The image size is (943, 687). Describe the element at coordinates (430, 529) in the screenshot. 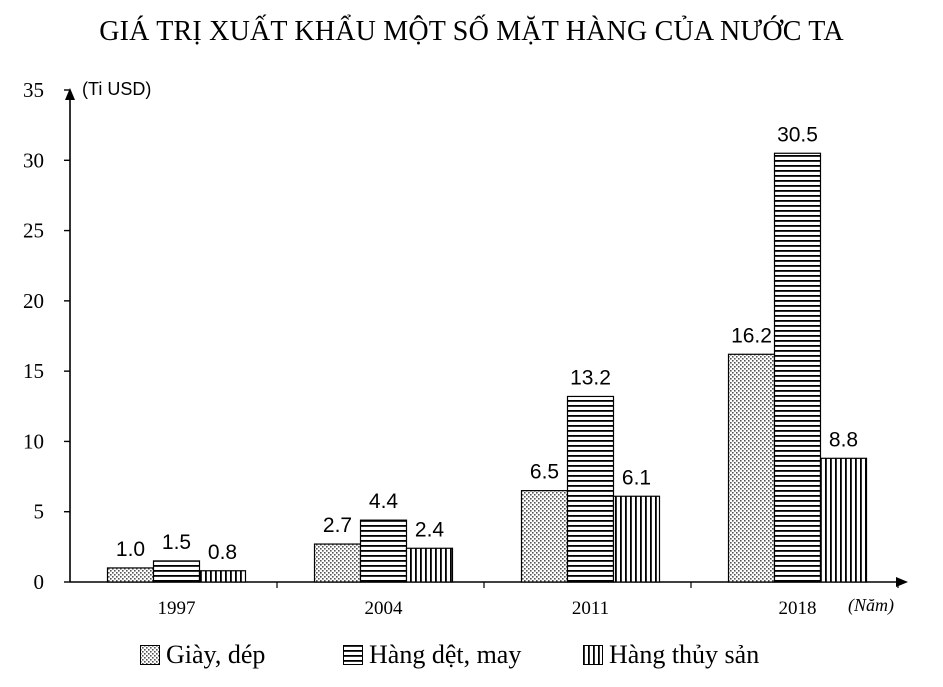

I see `data-label-hang-thuy-san-2004: 2.4` at that location.